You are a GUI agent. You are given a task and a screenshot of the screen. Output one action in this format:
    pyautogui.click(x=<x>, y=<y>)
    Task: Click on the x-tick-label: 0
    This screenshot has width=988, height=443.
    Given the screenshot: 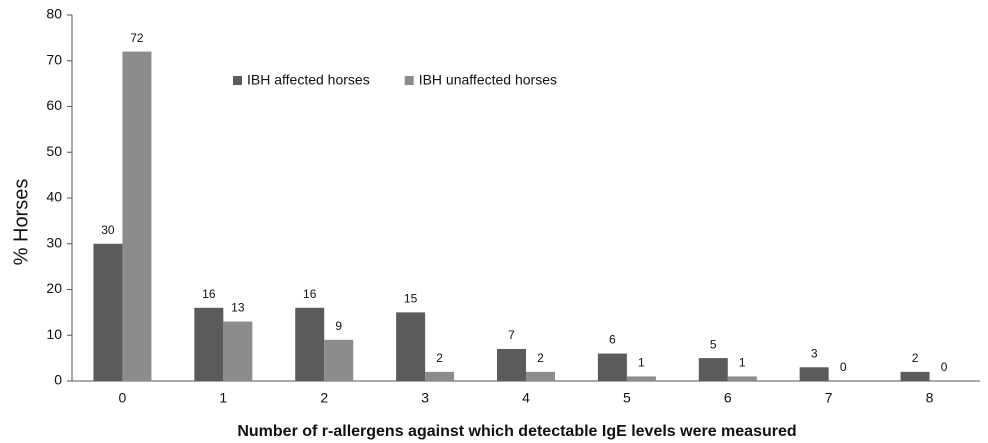 What is the action you would take?
    pyautogui.click(x=123, y=398)
    